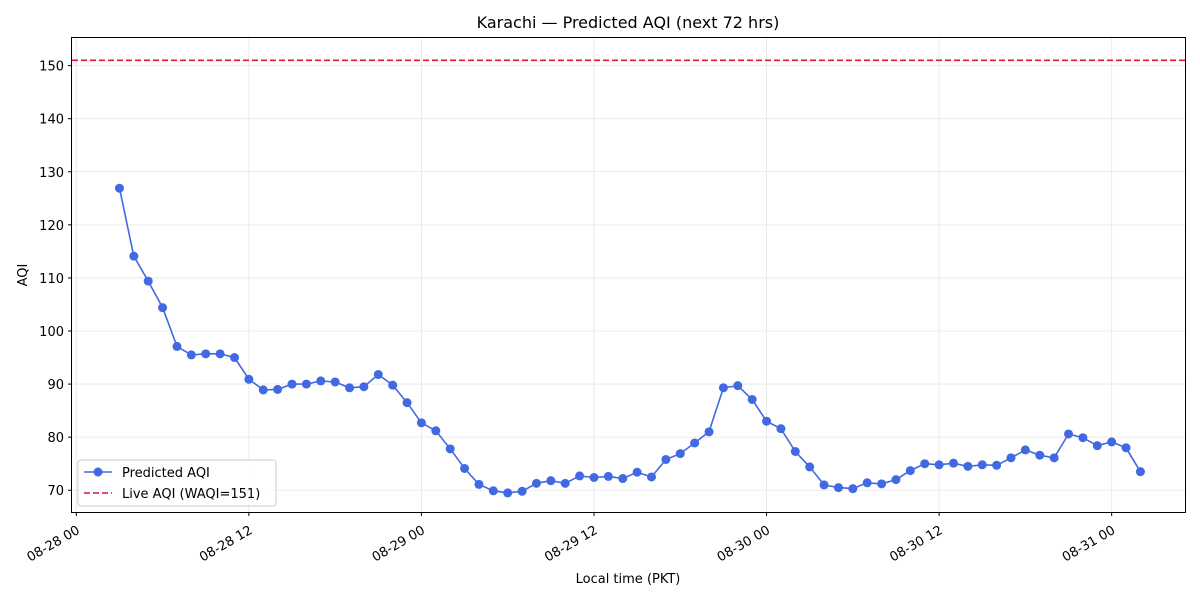 The height and width of the screenshot is (600, 1200). I want to click on legend-box, so click(177, 483).